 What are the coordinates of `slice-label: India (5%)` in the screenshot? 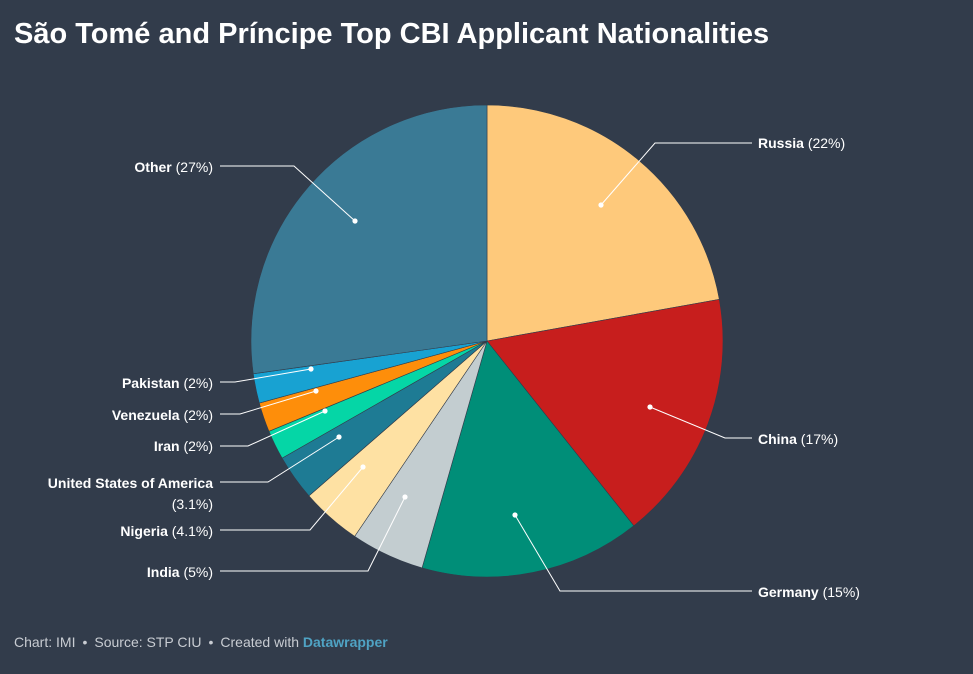 It's located at (180, 572).